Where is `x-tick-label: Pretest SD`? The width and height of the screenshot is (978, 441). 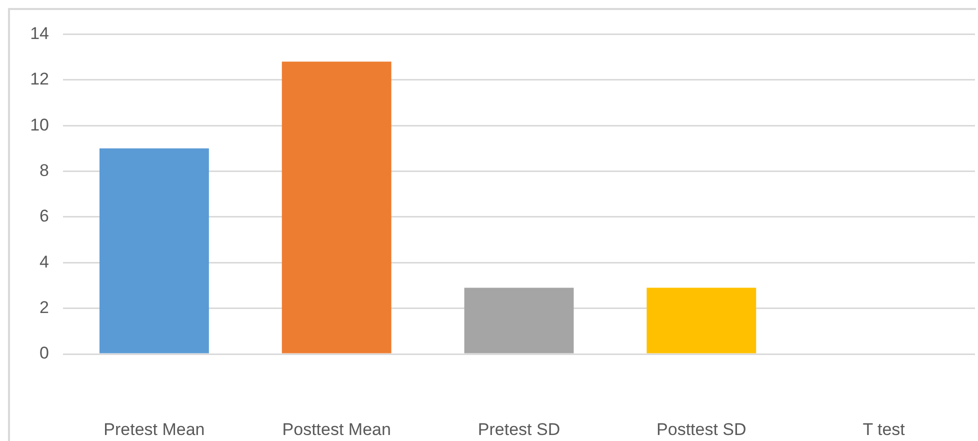 x-tick-label: Pretest SD is located at coordinates (519, 429).